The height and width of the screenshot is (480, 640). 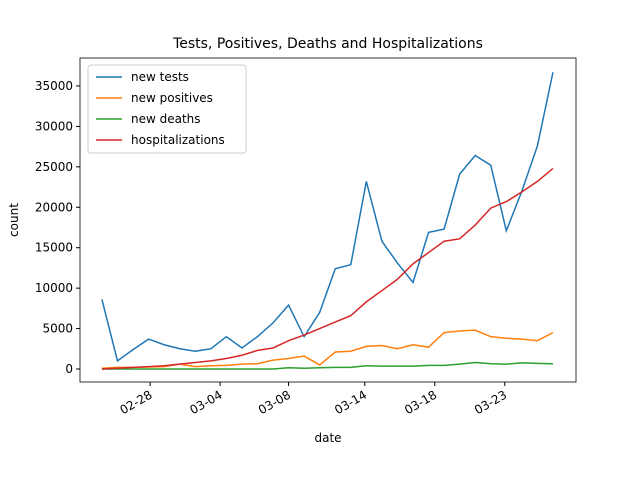 What do you see at coordinates (54, 248) in the screenshot?
I see `y-tick-label: 15000` at bounding box center [54, 248].